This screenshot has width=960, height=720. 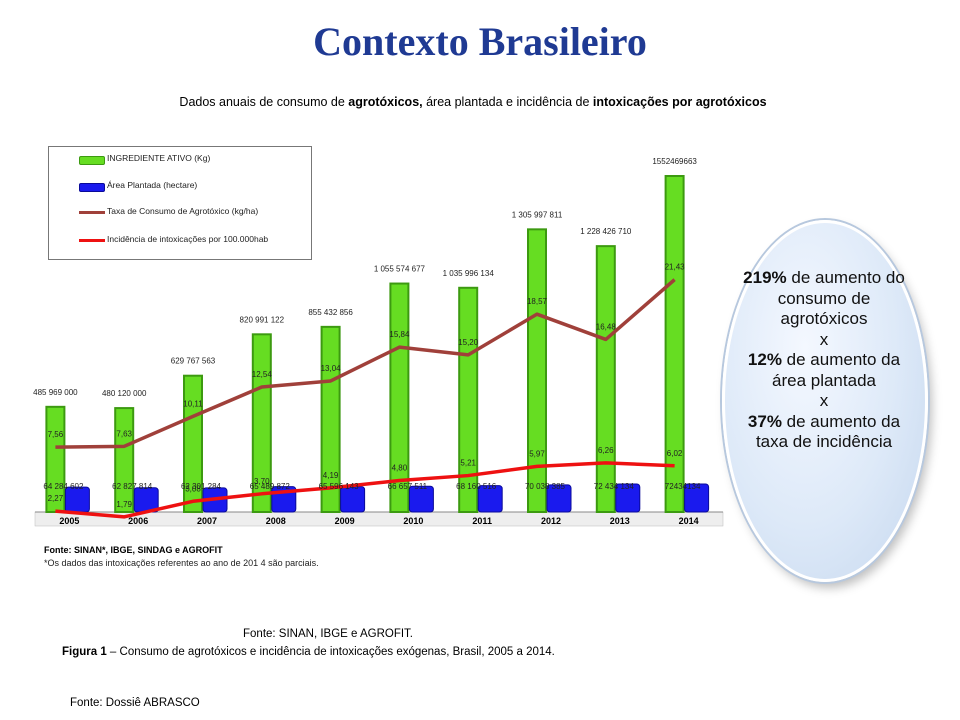 I want to click on figure-source: Fonte: SINAN, IBGE e AGROFIT., so click(x=328, y=634).